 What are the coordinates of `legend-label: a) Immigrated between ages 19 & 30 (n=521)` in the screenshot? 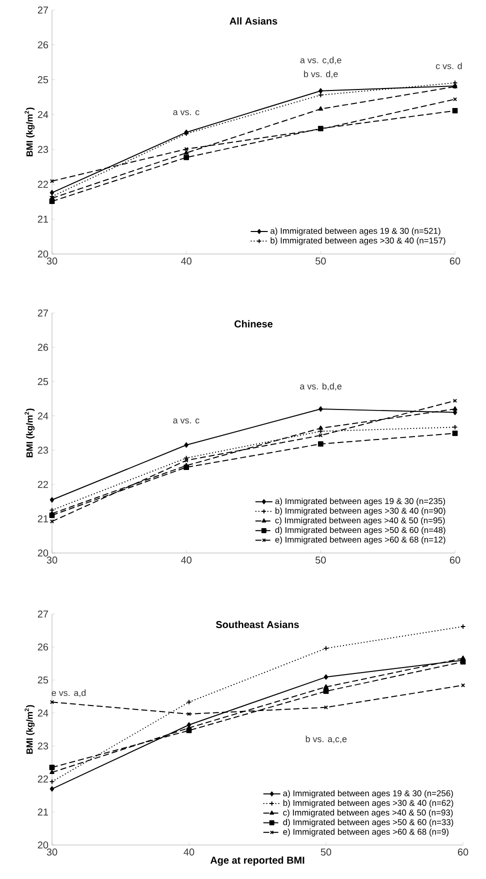 It's located at (355, 232).